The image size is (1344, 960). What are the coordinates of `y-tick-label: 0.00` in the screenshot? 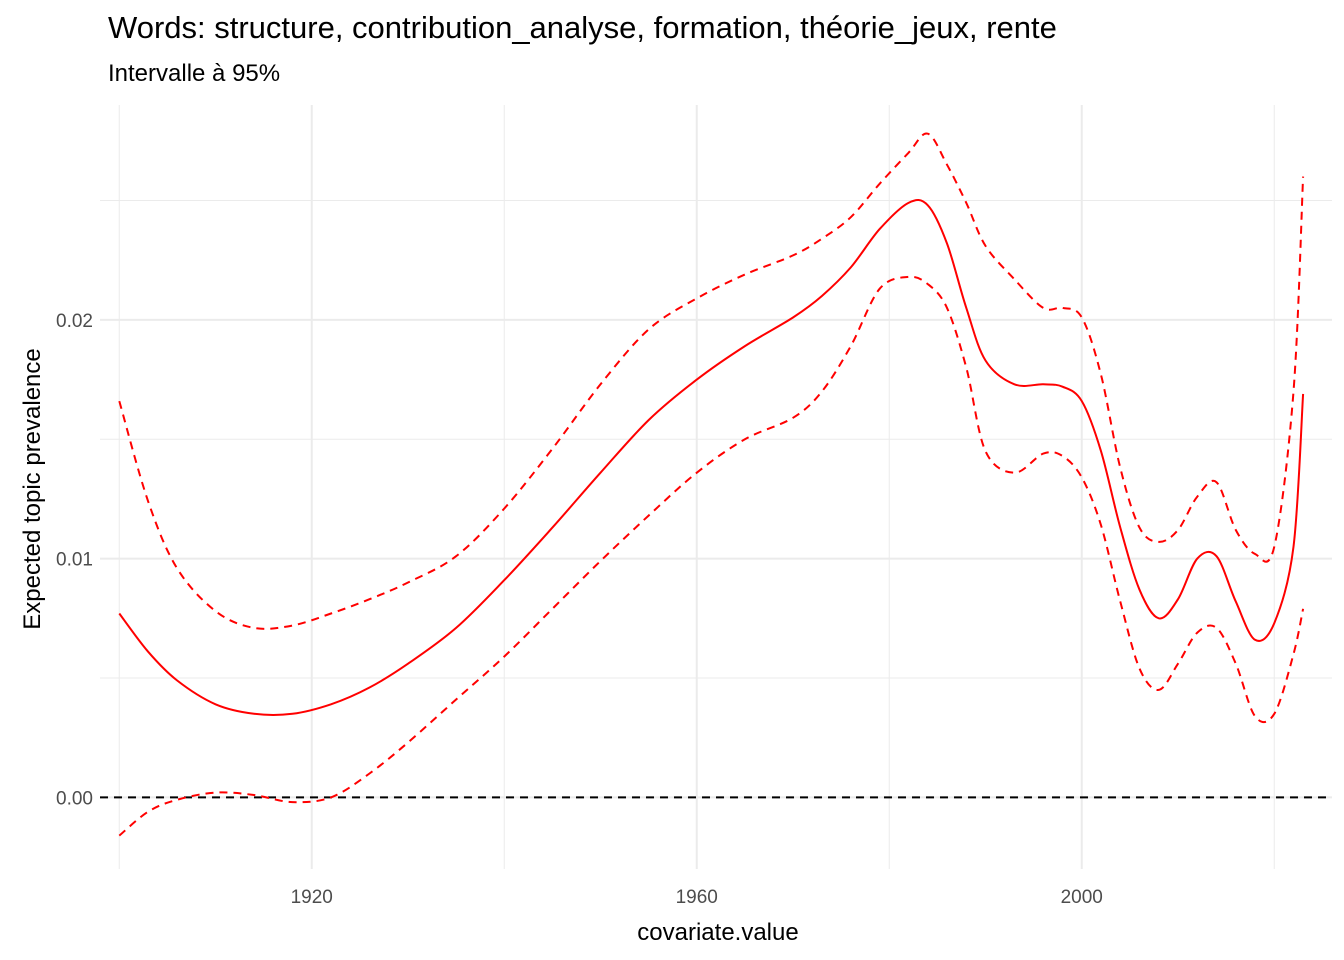 It's located at (74, 798).